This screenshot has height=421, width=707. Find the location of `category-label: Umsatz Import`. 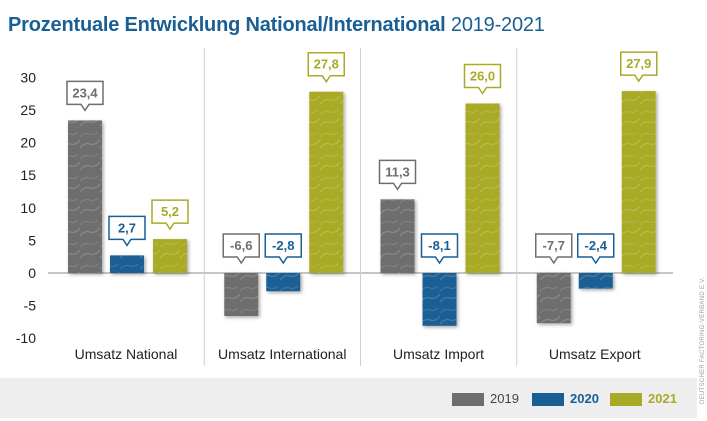

category-label: Umsatz Import is located at coordinates (438, 354).